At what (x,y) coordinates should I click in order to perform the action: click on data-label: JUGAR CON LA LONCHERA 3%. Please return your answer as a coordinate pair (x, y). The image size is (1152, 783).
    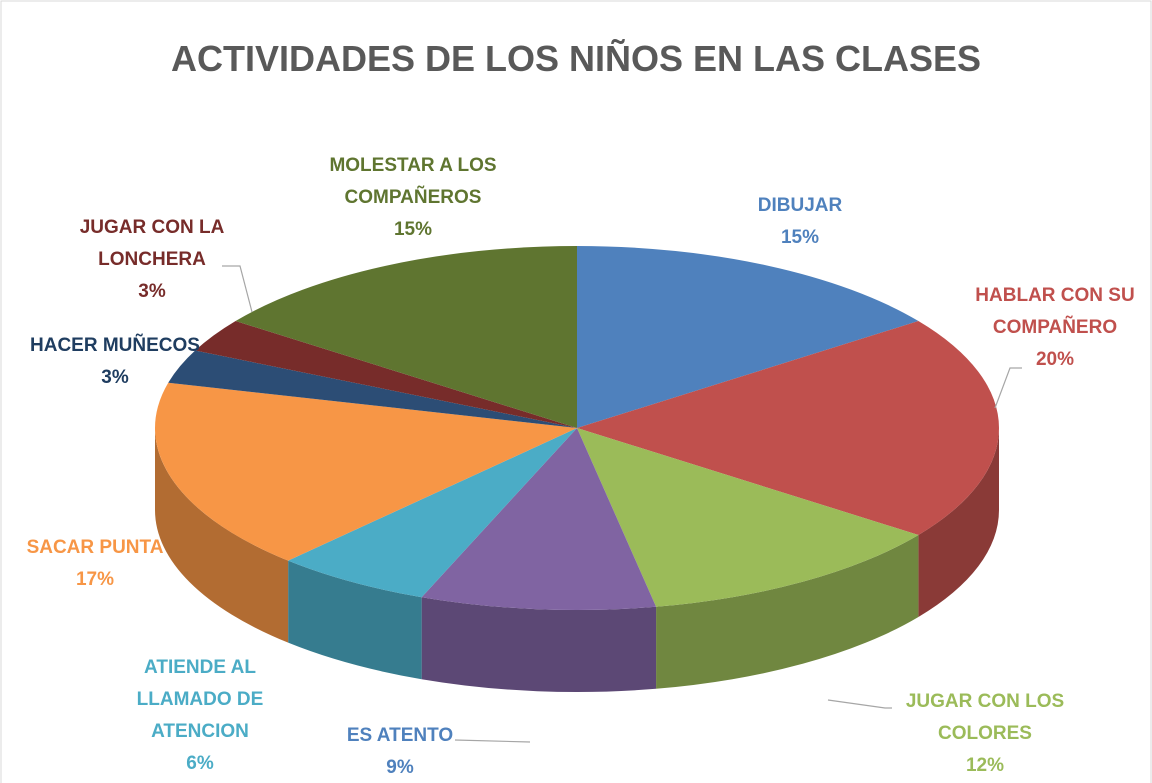
    Looking at the image, I should click on (152, 260).